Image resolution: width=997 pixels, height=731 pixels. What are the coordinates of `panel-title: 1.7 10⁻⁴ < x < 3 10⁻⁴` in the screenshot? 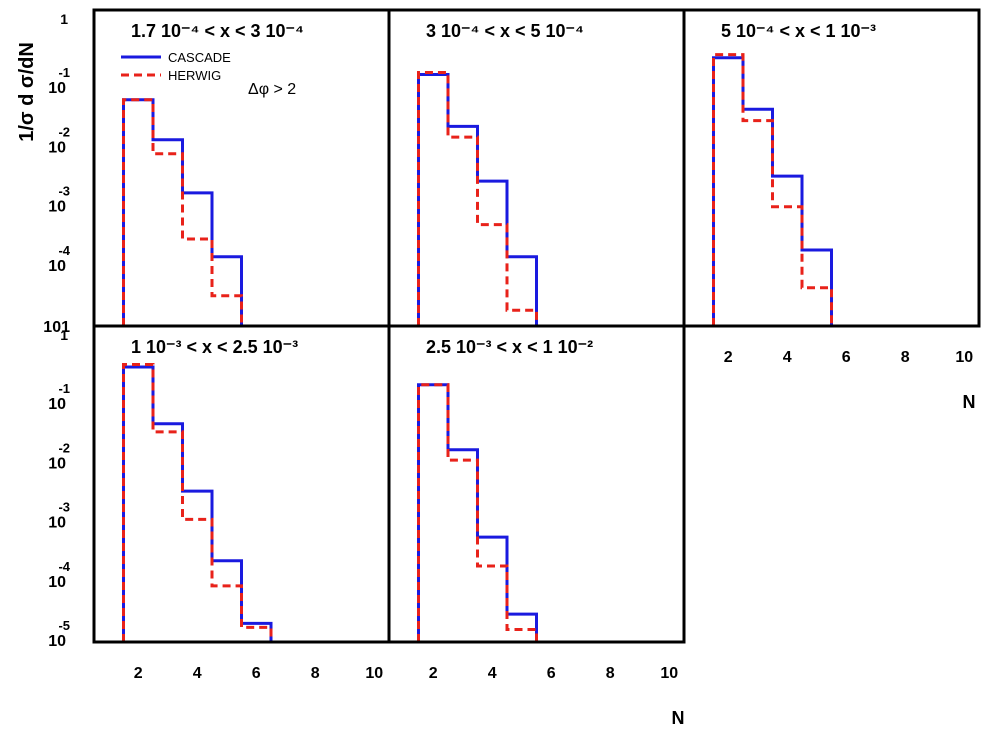 It's located at (217, 31).